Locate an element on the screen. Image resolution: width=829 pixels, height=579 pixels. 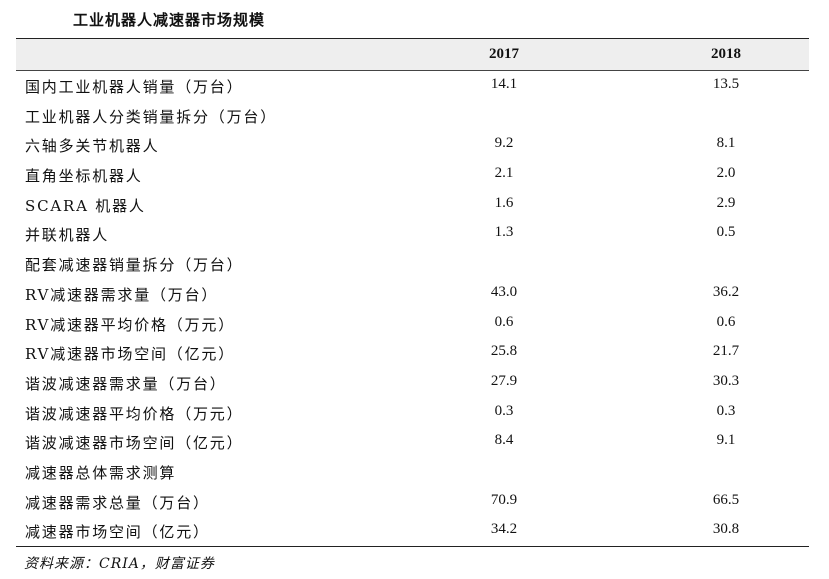
value-2018-cell: 21.7 is located at coordinates (726, 351).